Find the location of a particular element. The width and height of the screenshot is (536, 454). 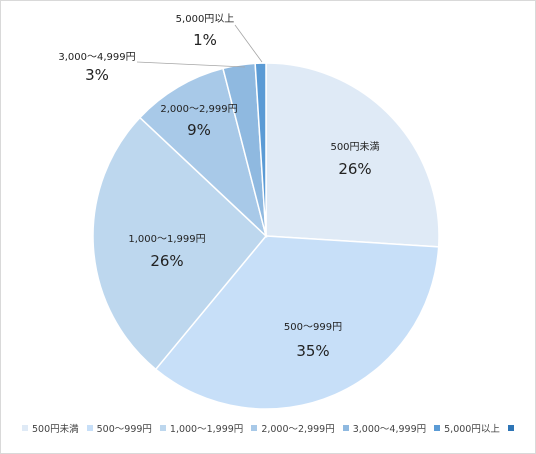

legend-label: 500円未満 is located at coordinates (55, 429).